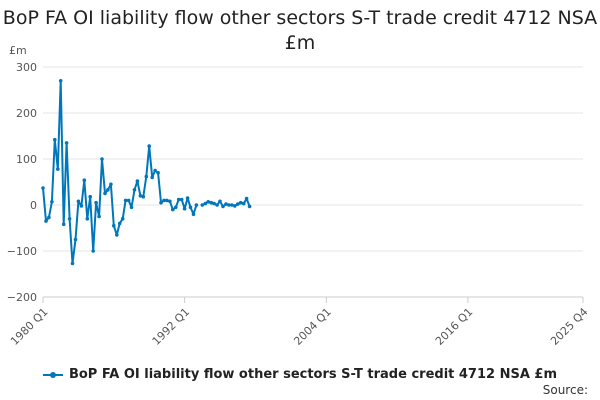 The width and height of the screenshot is (600, 400). I want to click on y-tick-label: −200, so click(22, 297).